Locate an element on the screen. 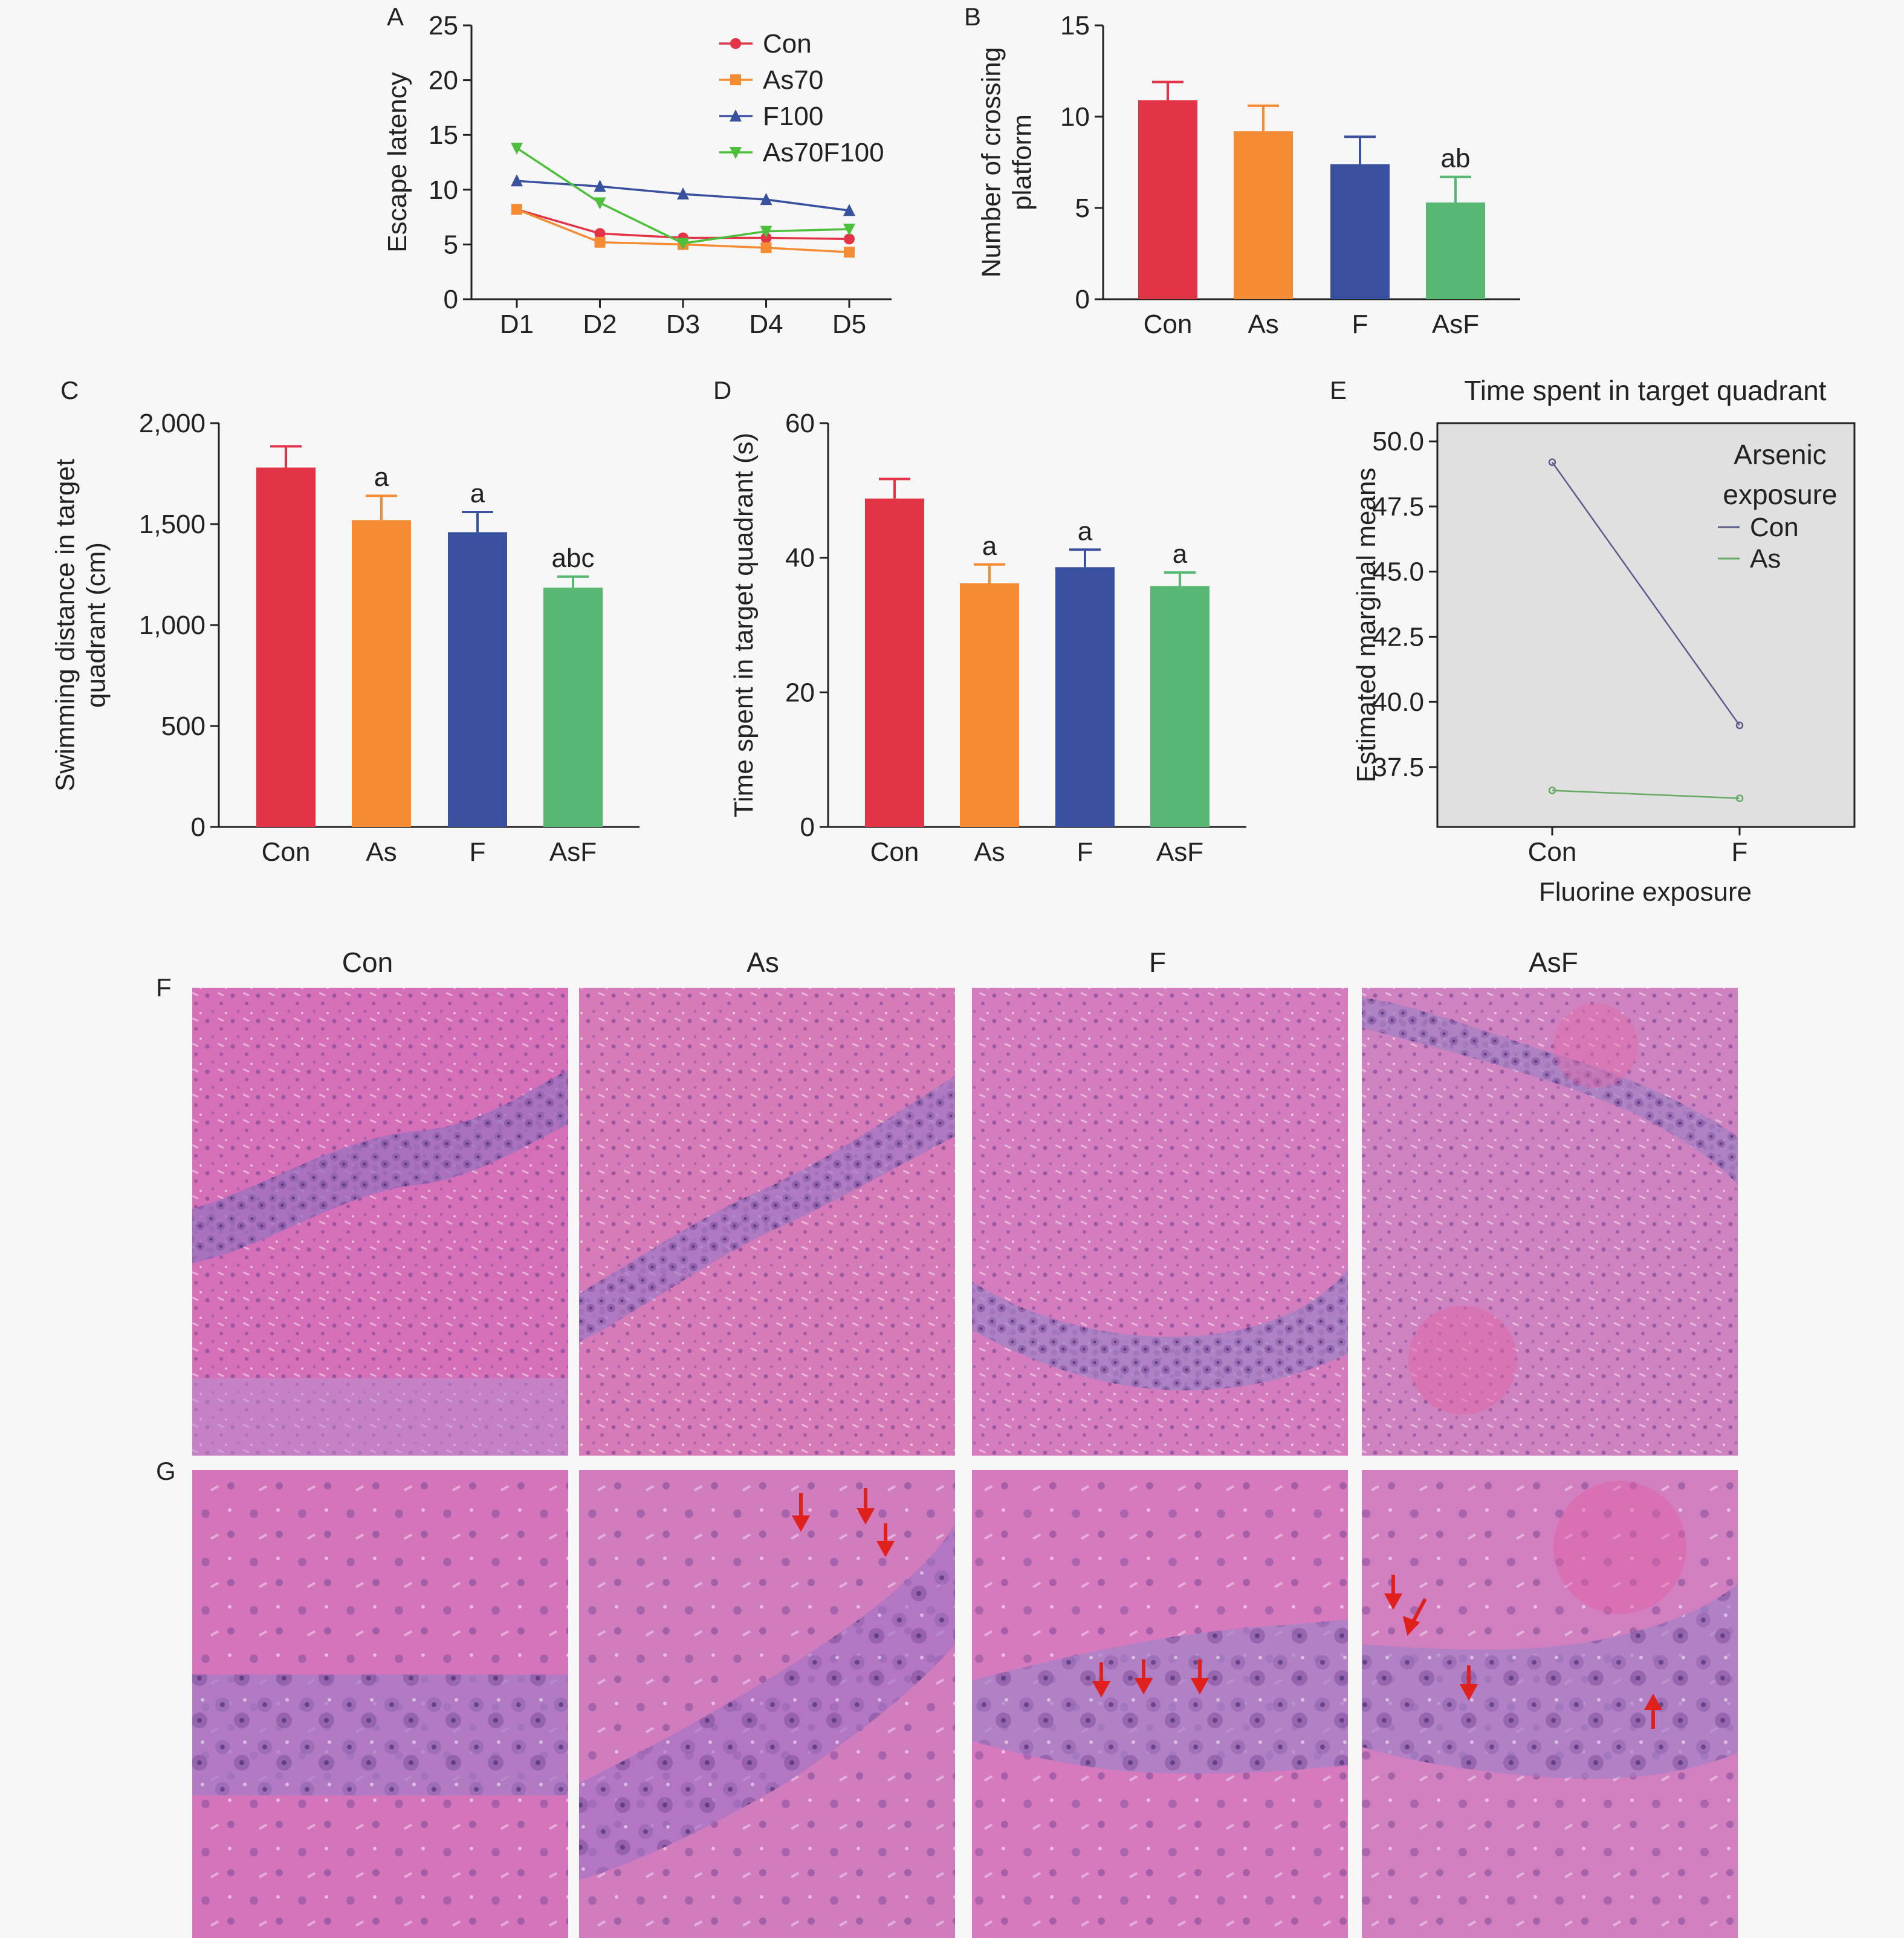  histology-column-title-con: Con is located at coordinates (367, 962).